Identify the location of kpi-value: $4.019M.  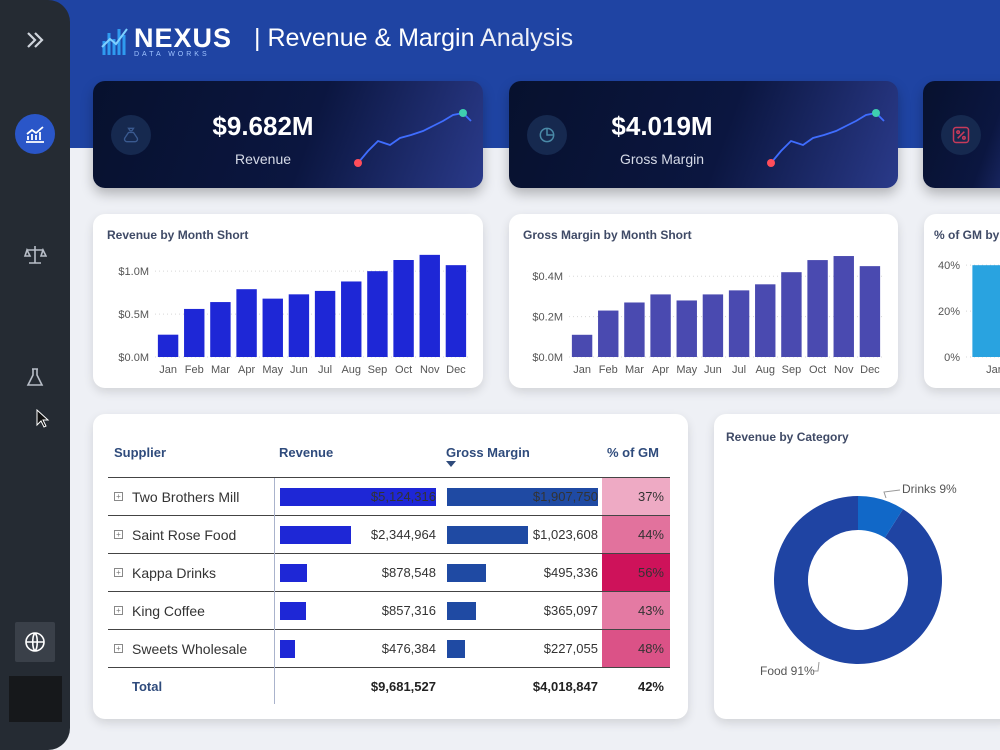
(662, 126).